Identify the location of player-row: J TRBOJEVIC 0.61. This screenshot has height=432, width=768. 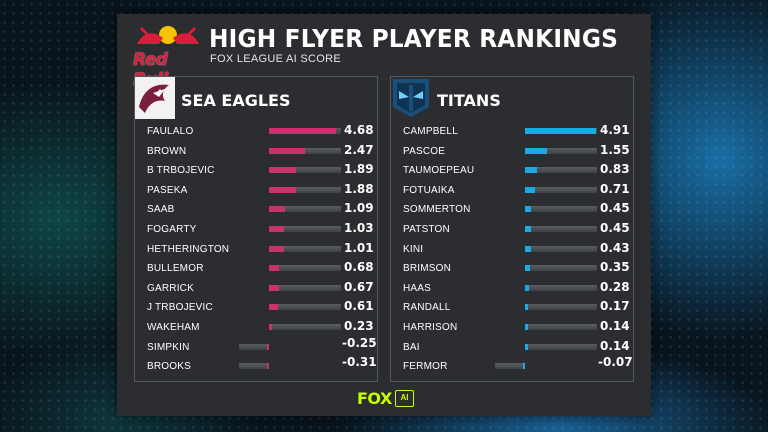
(257, 308).